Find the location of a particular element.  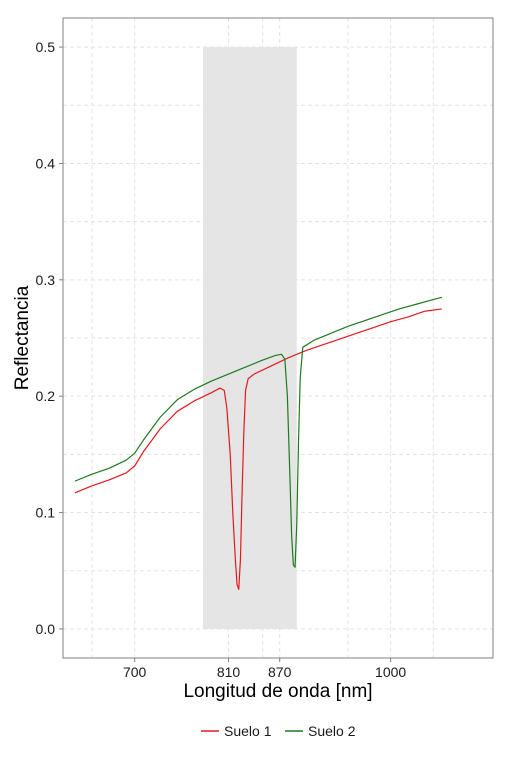

legend-label-suelo-1: Suelo 1 is located at coordinates (248, 731).